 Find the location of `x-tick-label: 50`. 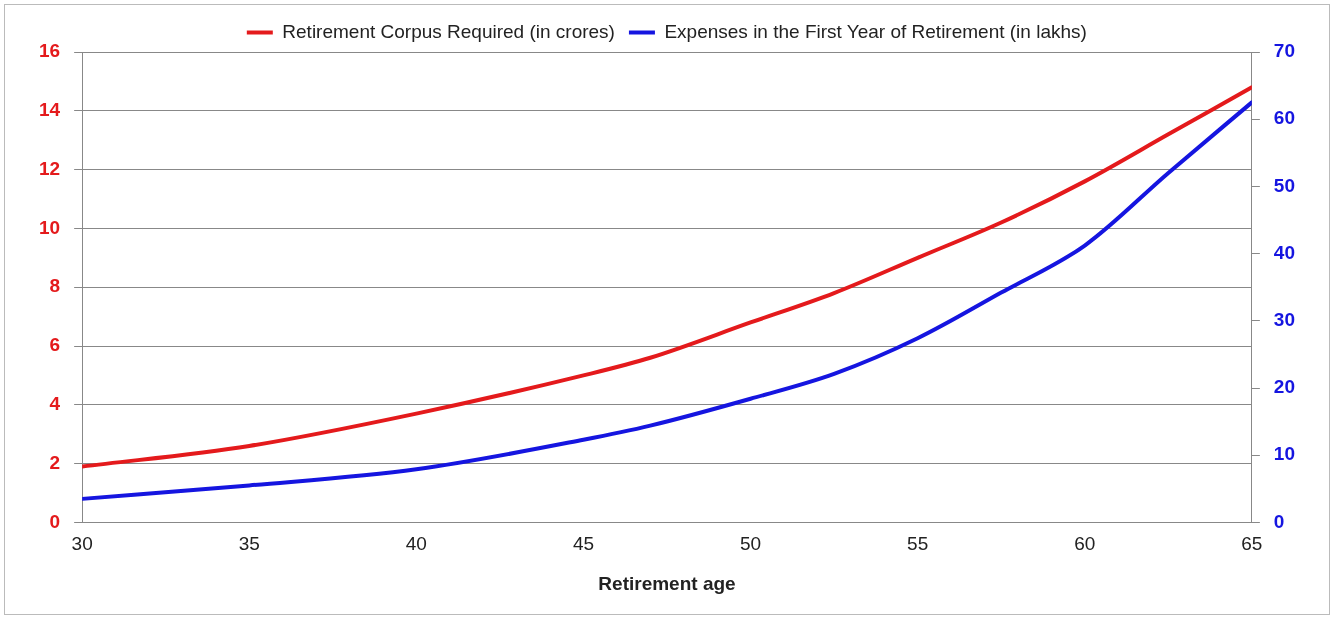

x-tick-label: 50 is located at coordinates (750, 544).